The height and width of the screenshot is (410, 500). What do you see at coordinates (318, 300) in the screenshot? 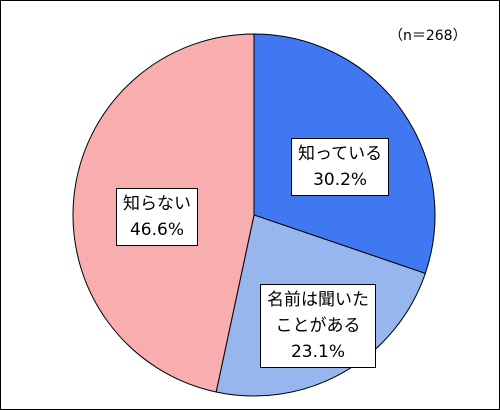
I see `slice-label-heard-name-1: 名前は聞いた` at bounding box center [318, 300].